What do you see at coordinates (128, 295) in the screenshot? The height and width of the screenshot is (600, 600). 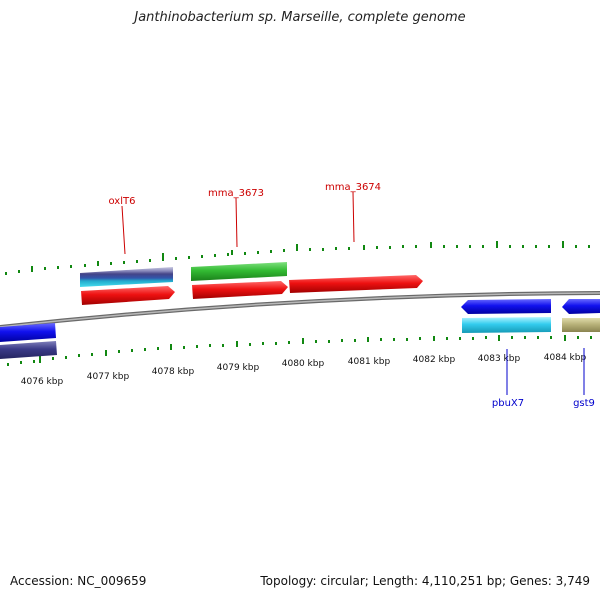 I see `cds-forward-oxlT6` at bounding box center [128, 295].